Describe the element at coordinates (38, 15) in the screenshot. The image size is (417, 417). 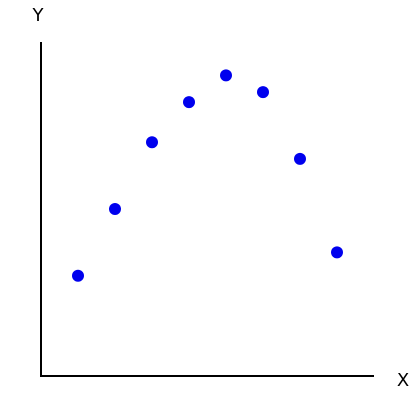
I see `y-axis-label: Y` at that location.